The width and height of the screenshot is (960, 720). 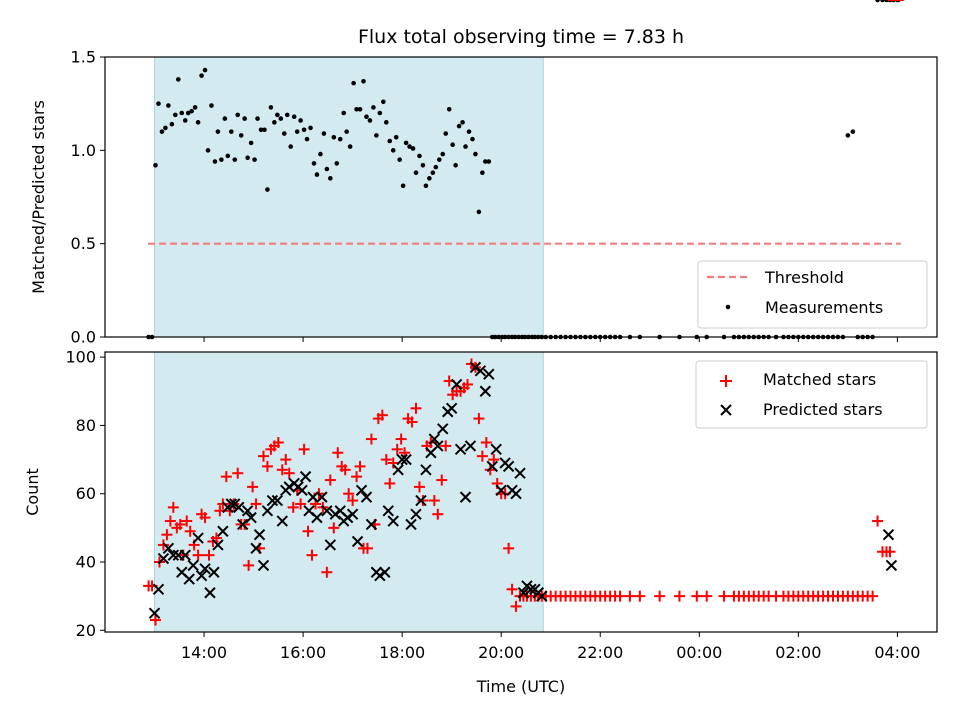 I want to click on top-y-tick-label: 0.0, so click(x=83, y=337).